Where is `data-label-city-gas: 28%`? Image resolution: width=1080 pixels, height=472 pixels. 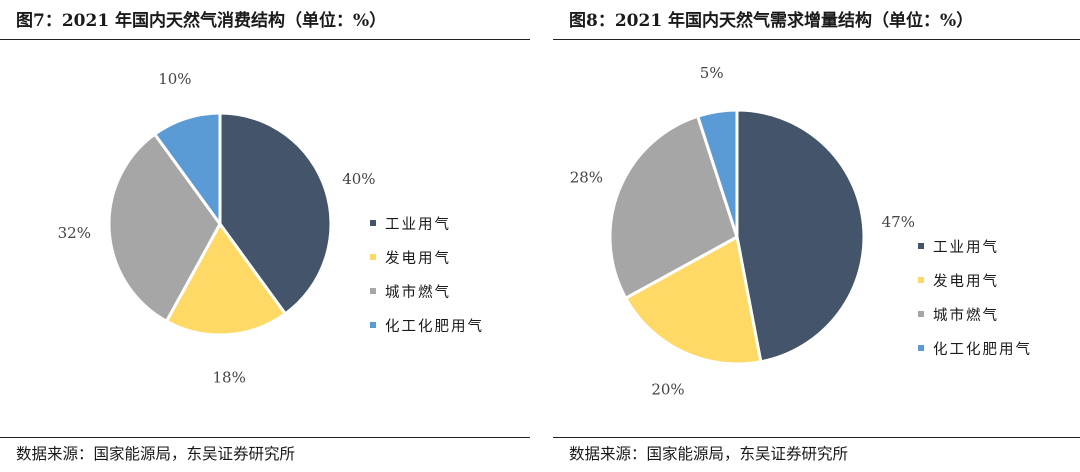
data-label-city-gas: 28% is located at coordinates (586, 177).